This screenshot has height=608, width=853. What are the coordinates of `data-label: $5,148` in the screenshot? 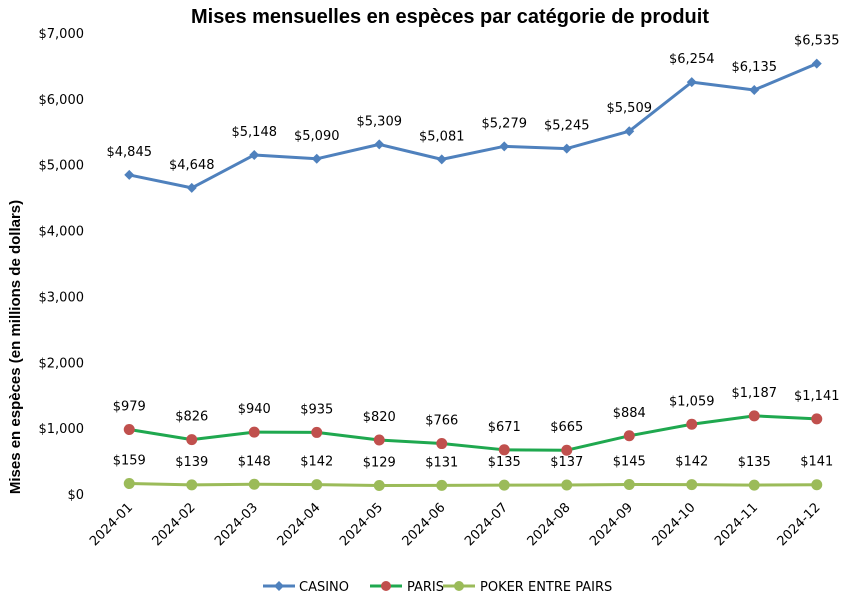 It's located at (255, 132).